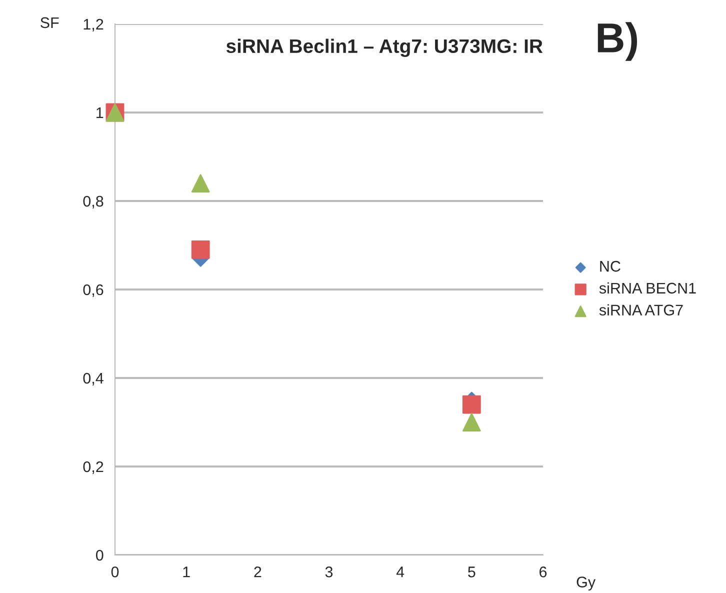 The height and width of the screenshot is (593, 726). I want to click on legend-label: siRNA ATG7, so click(641, 310).